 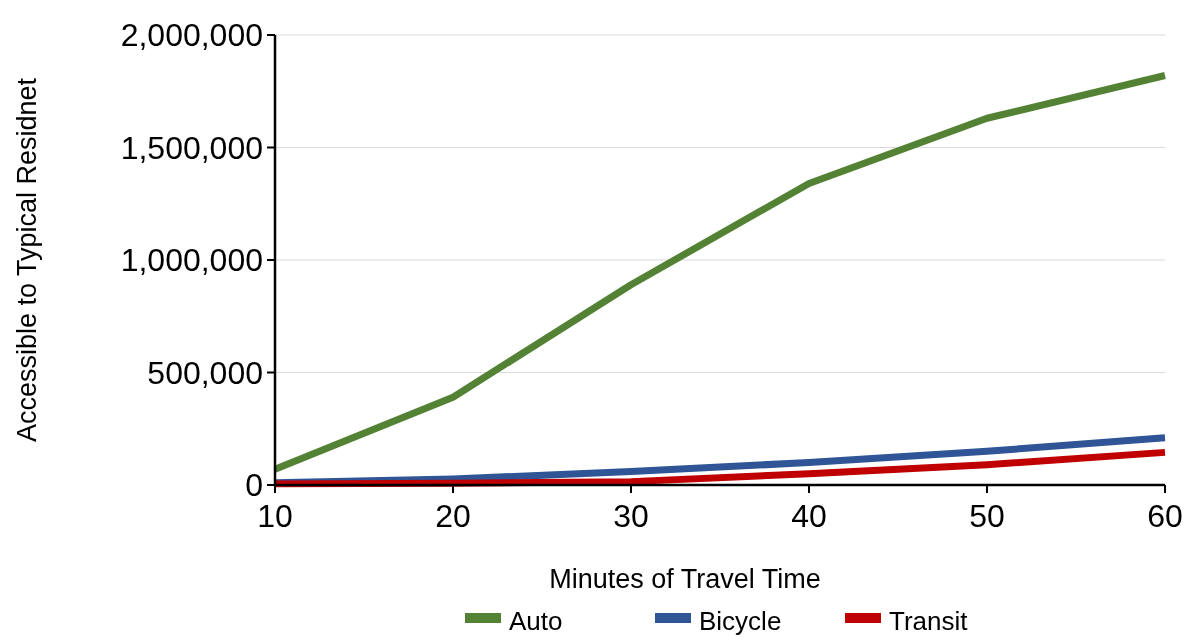 I want to click on x-tick-label: 50, so click(x=987, y=516).